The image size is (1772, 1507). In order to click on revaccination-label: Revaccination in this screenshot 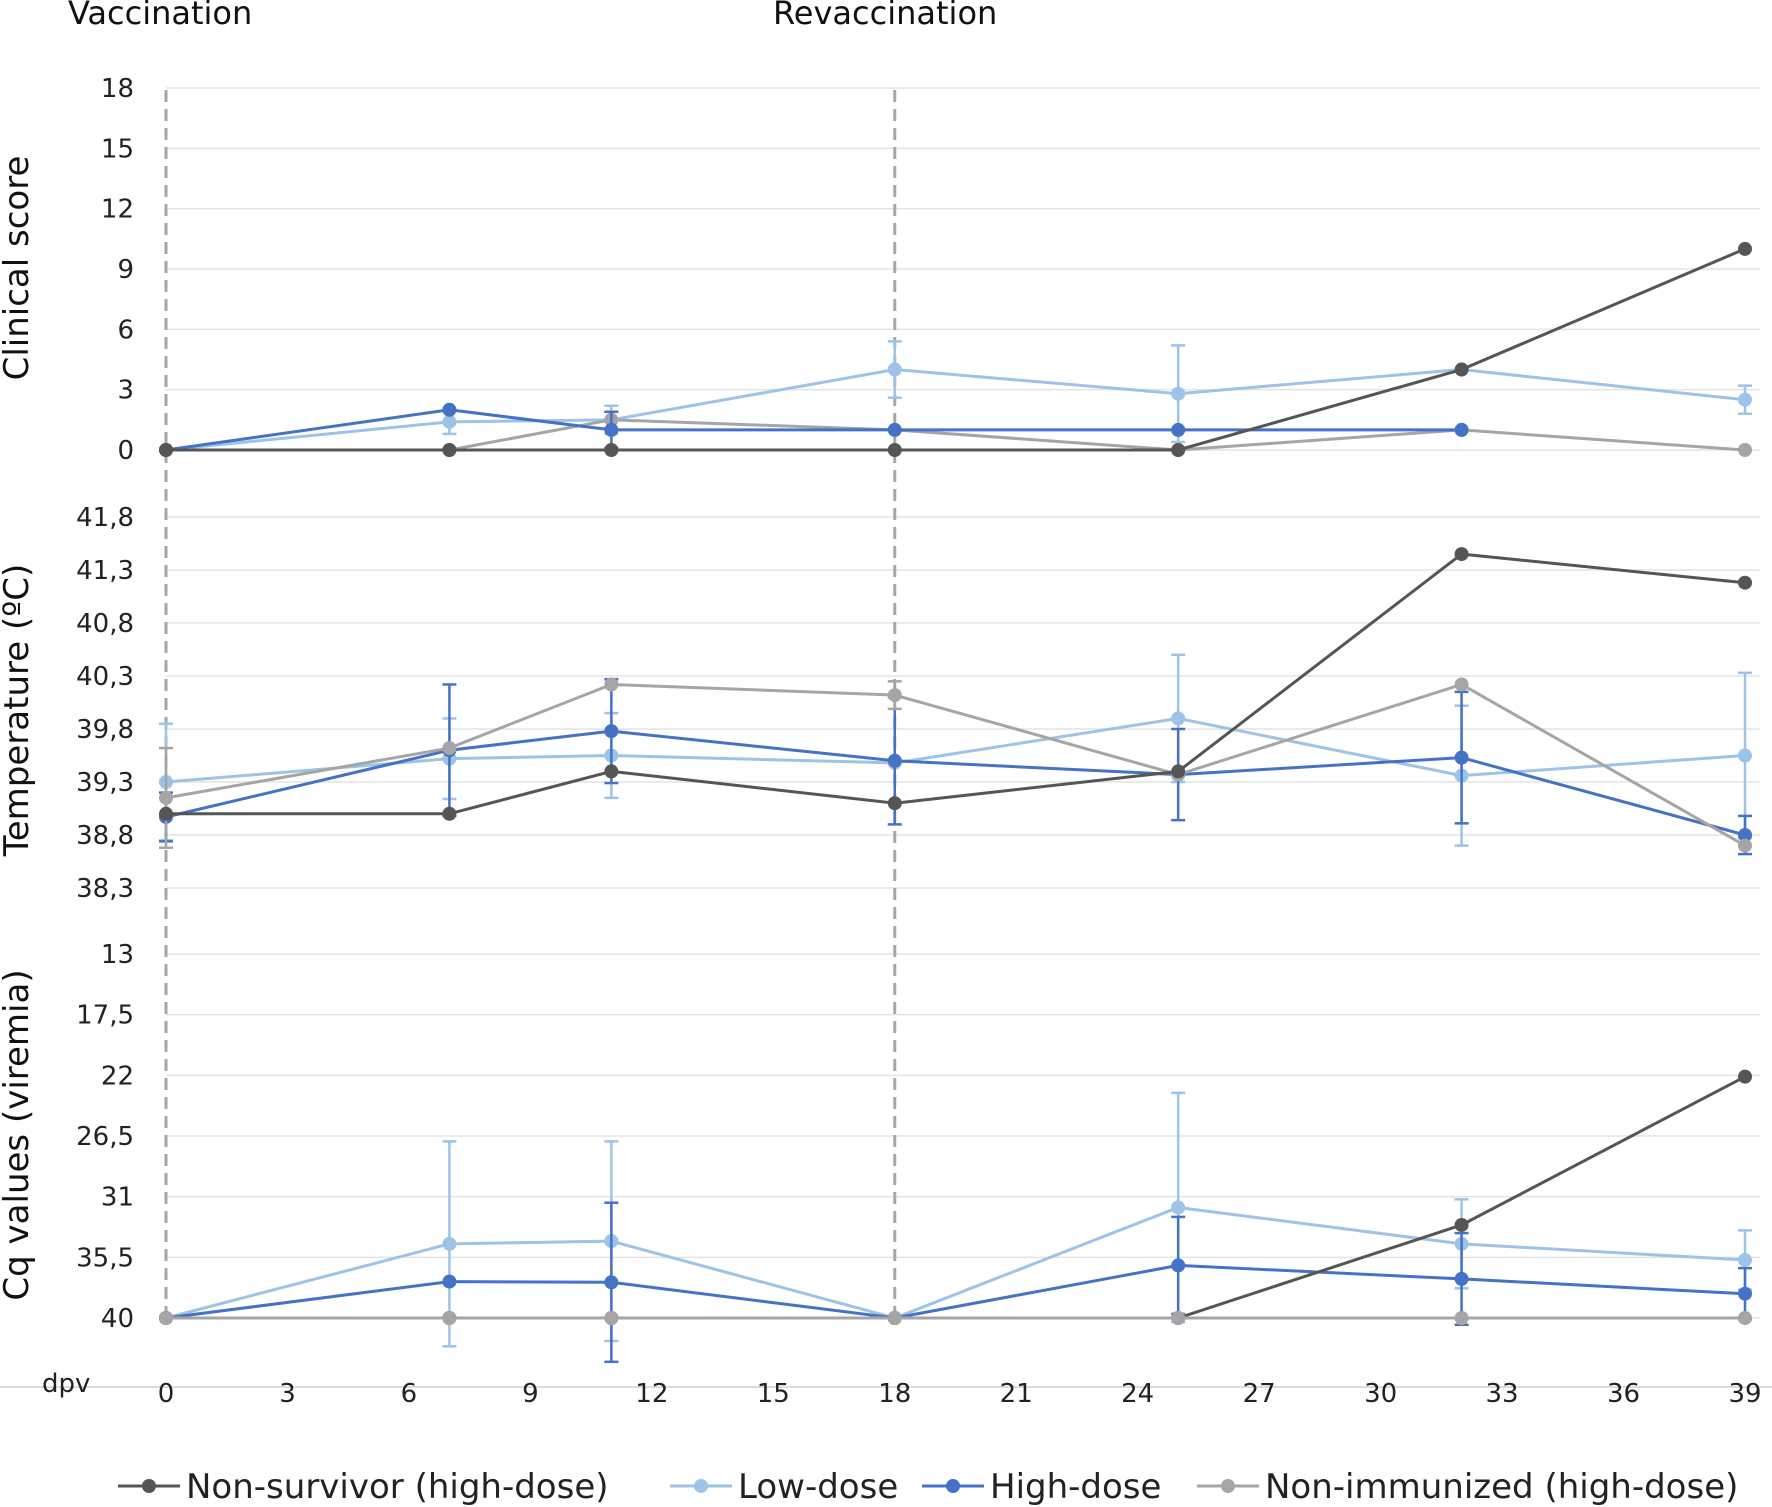, I will do `click(885, 16)`.